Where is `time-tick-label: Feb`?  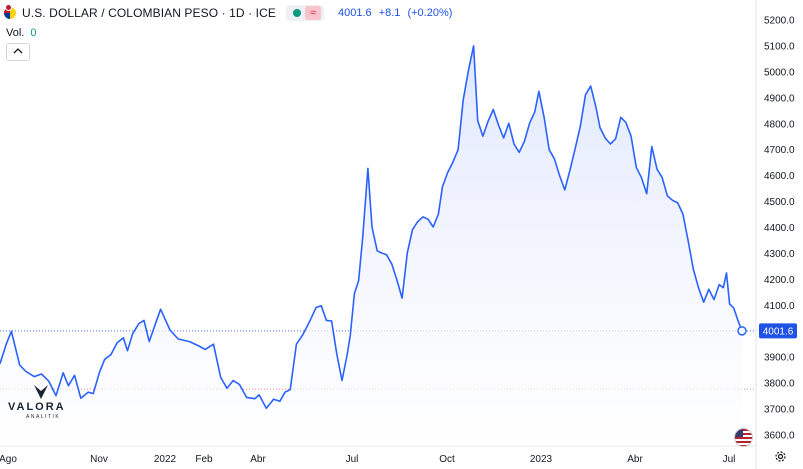
time-tick-label: Feb is located at coordinates (204, 459).